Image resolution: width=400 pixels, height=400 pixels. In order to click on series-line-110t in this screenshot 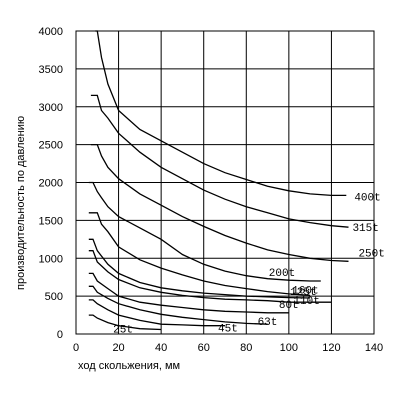, I will do `click(210, 276)`.